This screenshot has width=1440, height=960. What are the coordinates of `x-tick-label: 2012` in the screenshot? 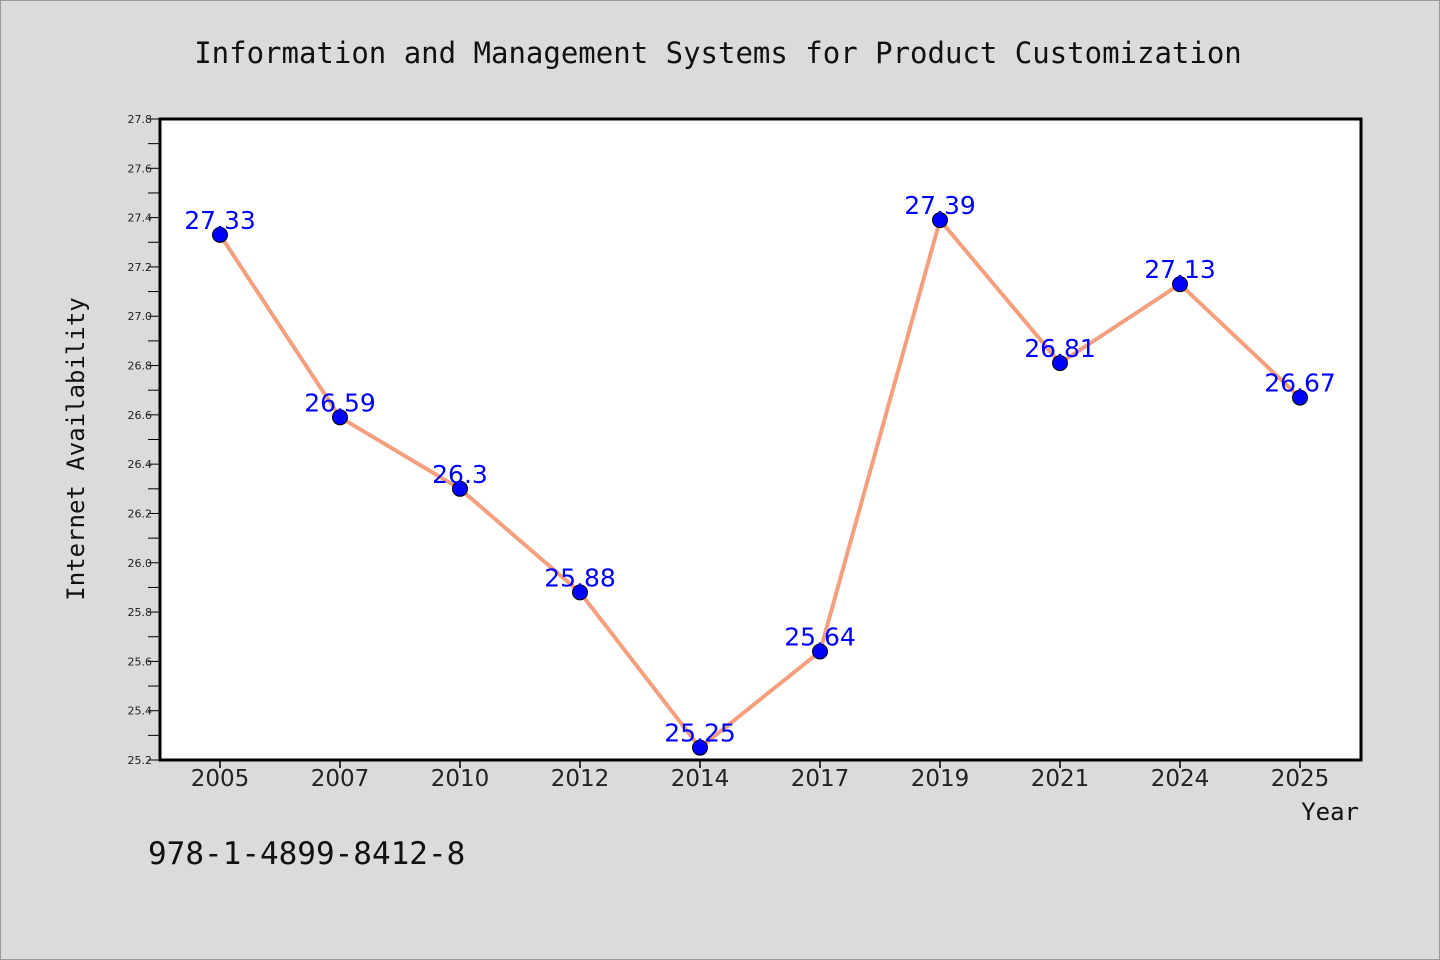 It's located at (580, 779).